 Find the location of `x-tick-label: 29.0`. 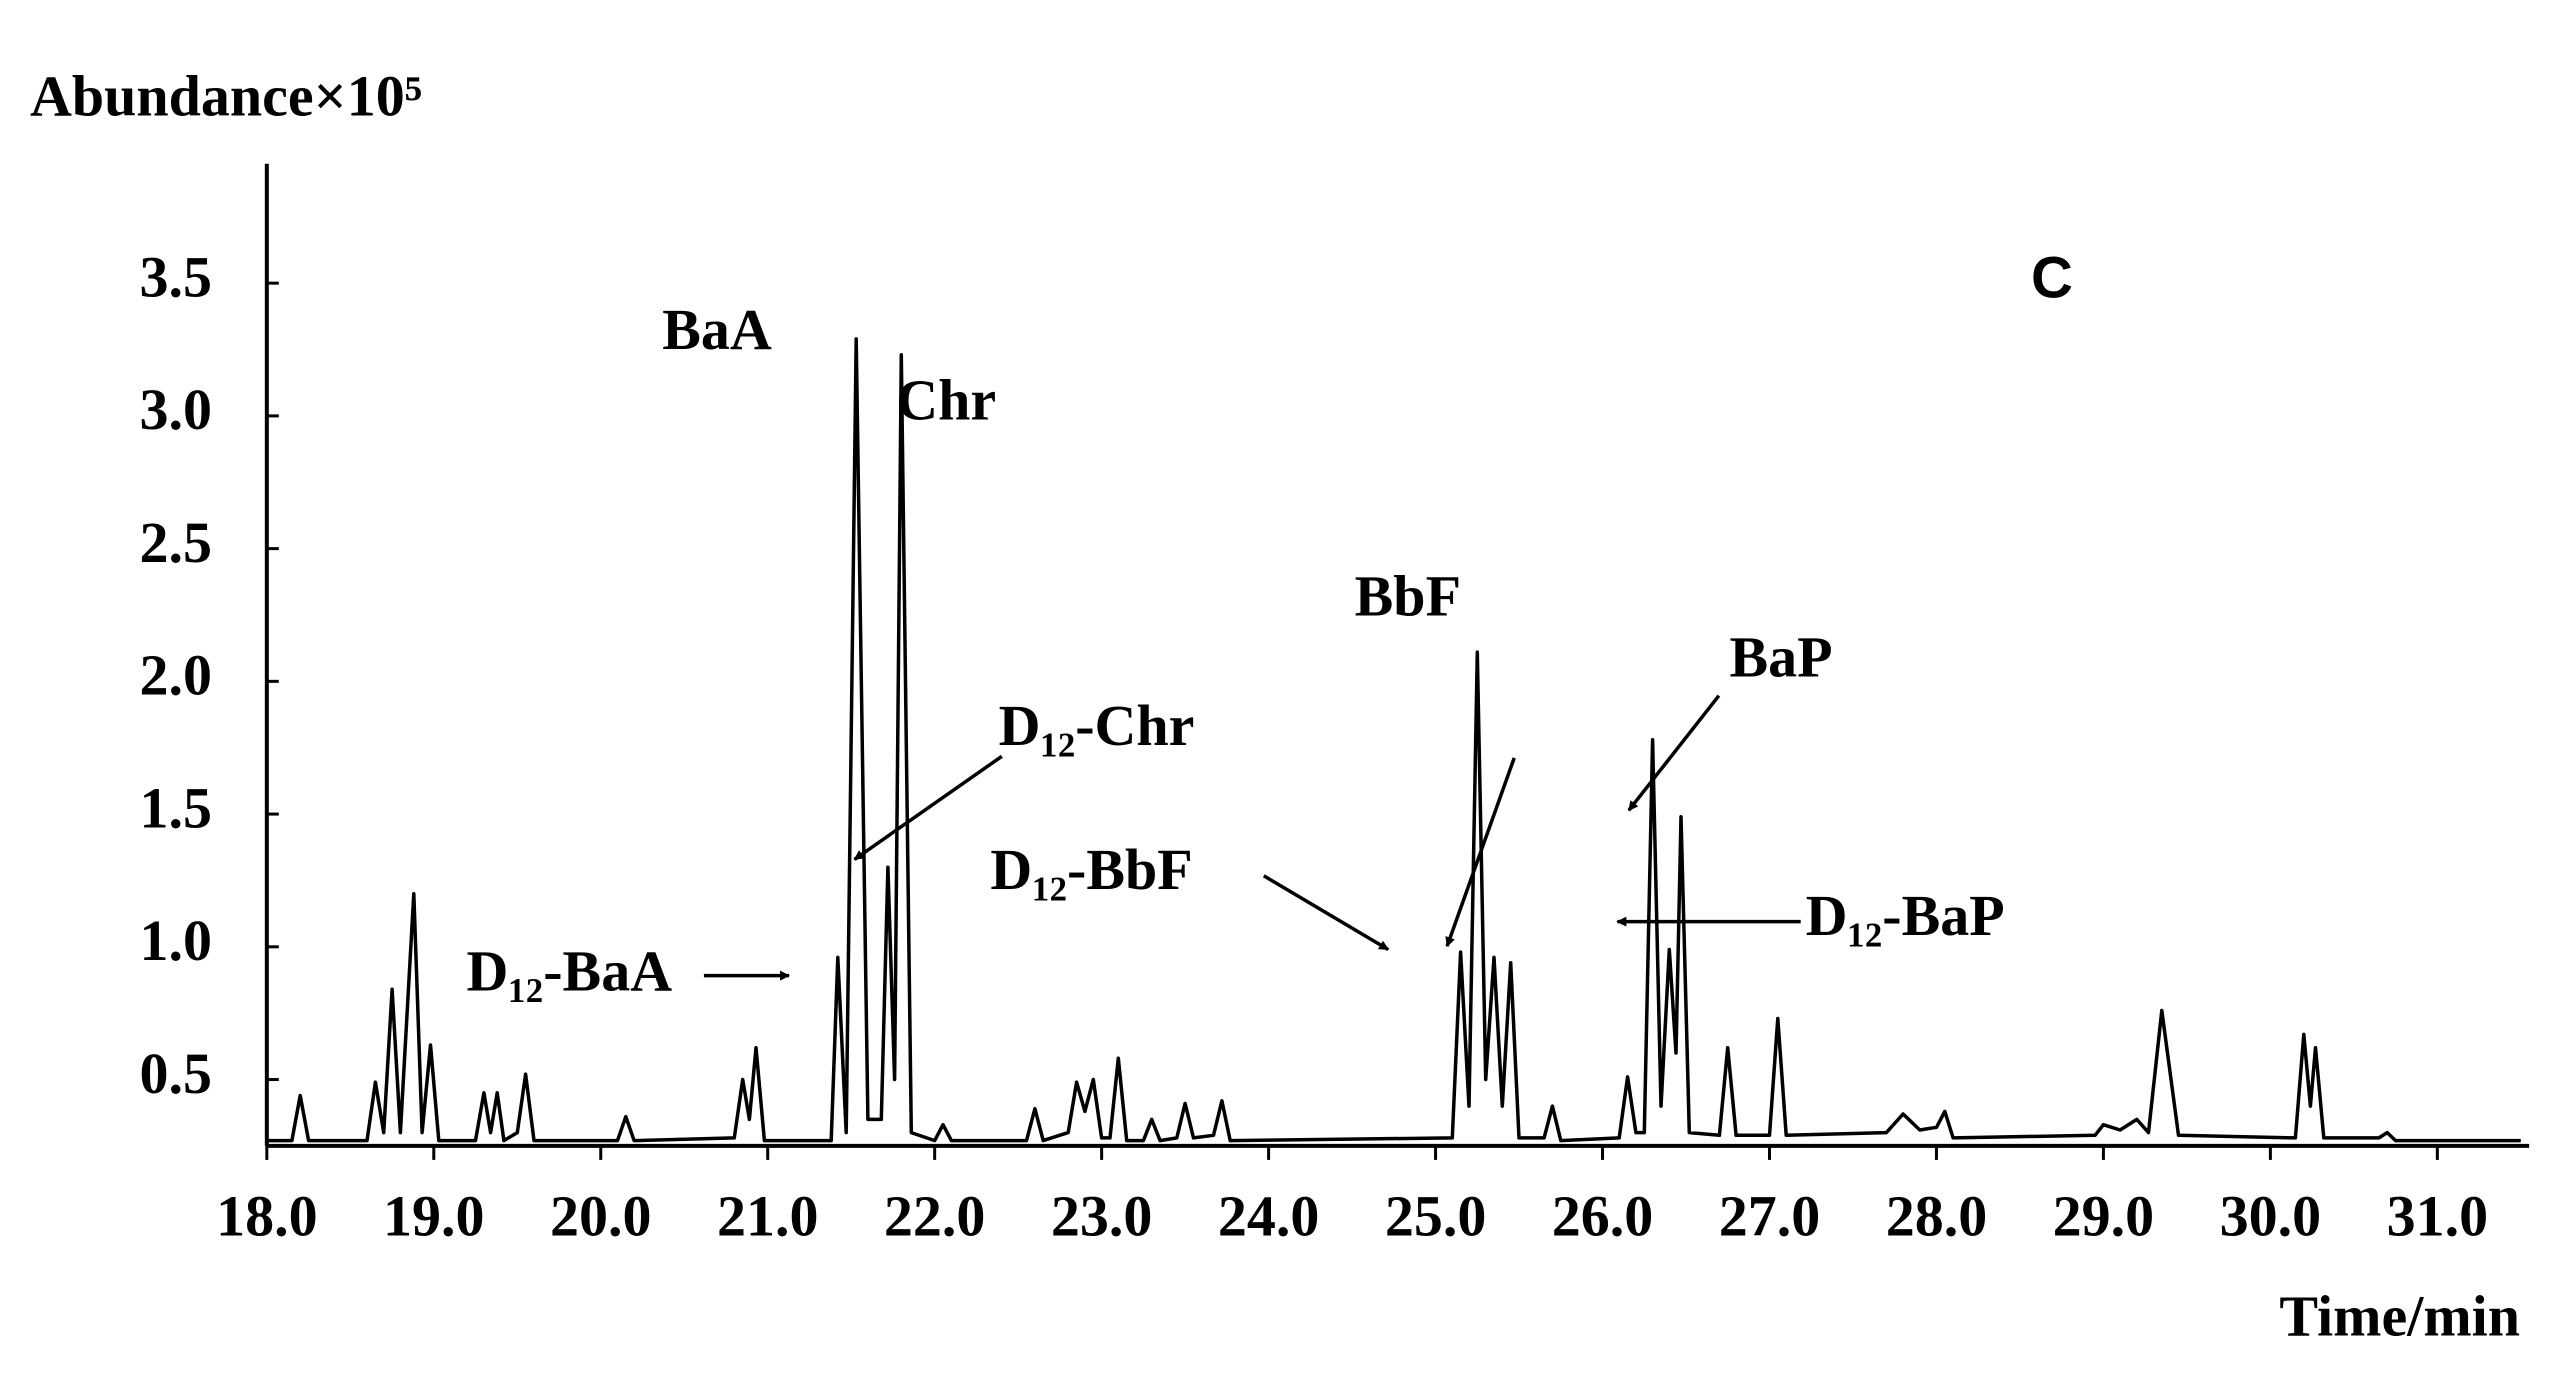

x-tick-label: 29.0 is located at coordinates (2104, 1215).